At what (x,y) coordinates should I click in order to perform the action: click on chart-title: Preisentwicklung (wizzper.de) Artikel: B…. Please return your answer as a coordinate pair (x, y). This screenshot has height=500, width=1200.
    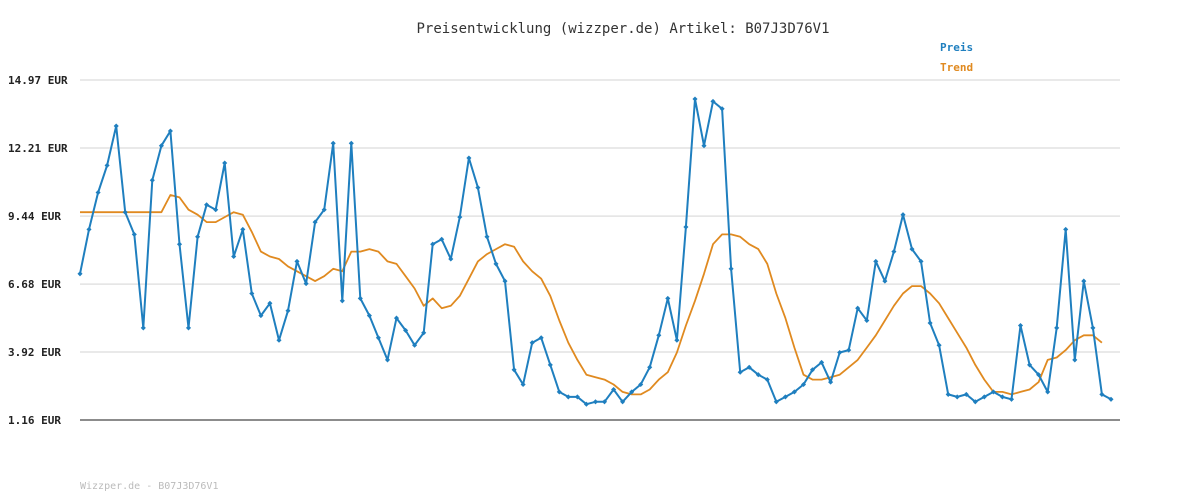
    Looking at the image, I should click on (622, 29).